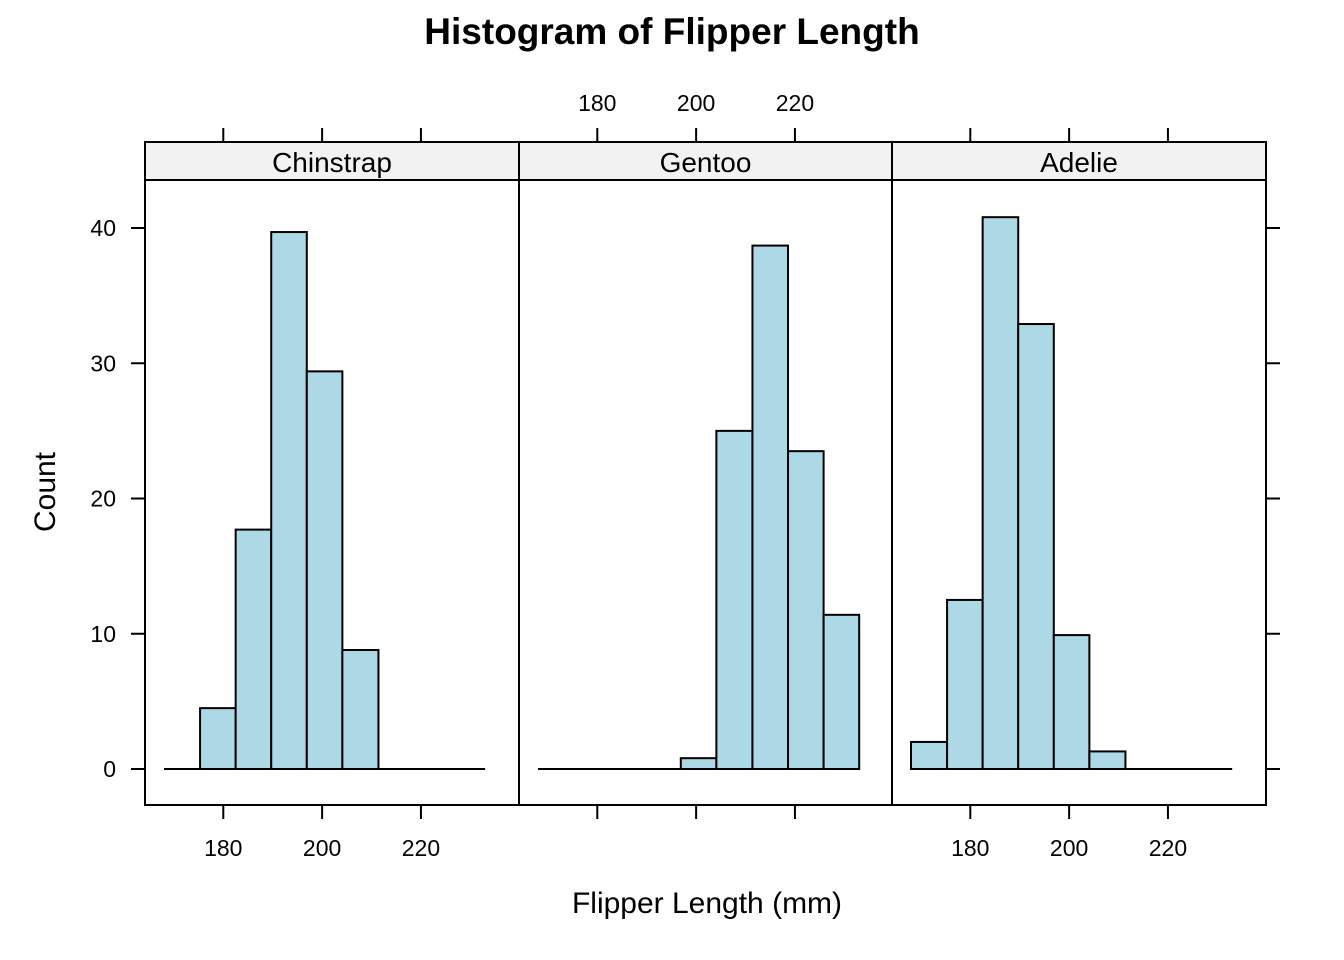 Image resolution: width=1344 pixels, height=960 pixels. I want to click on y-tick-label: 40, so click(103, 228).